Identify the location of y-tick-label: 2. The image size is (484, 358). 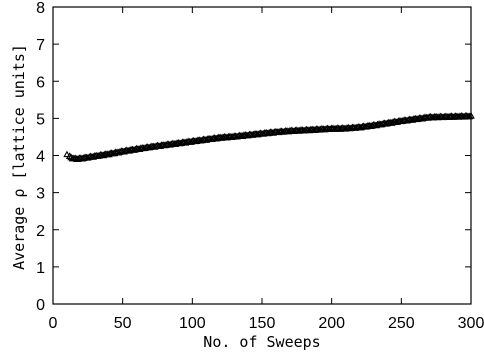
(40, 231).